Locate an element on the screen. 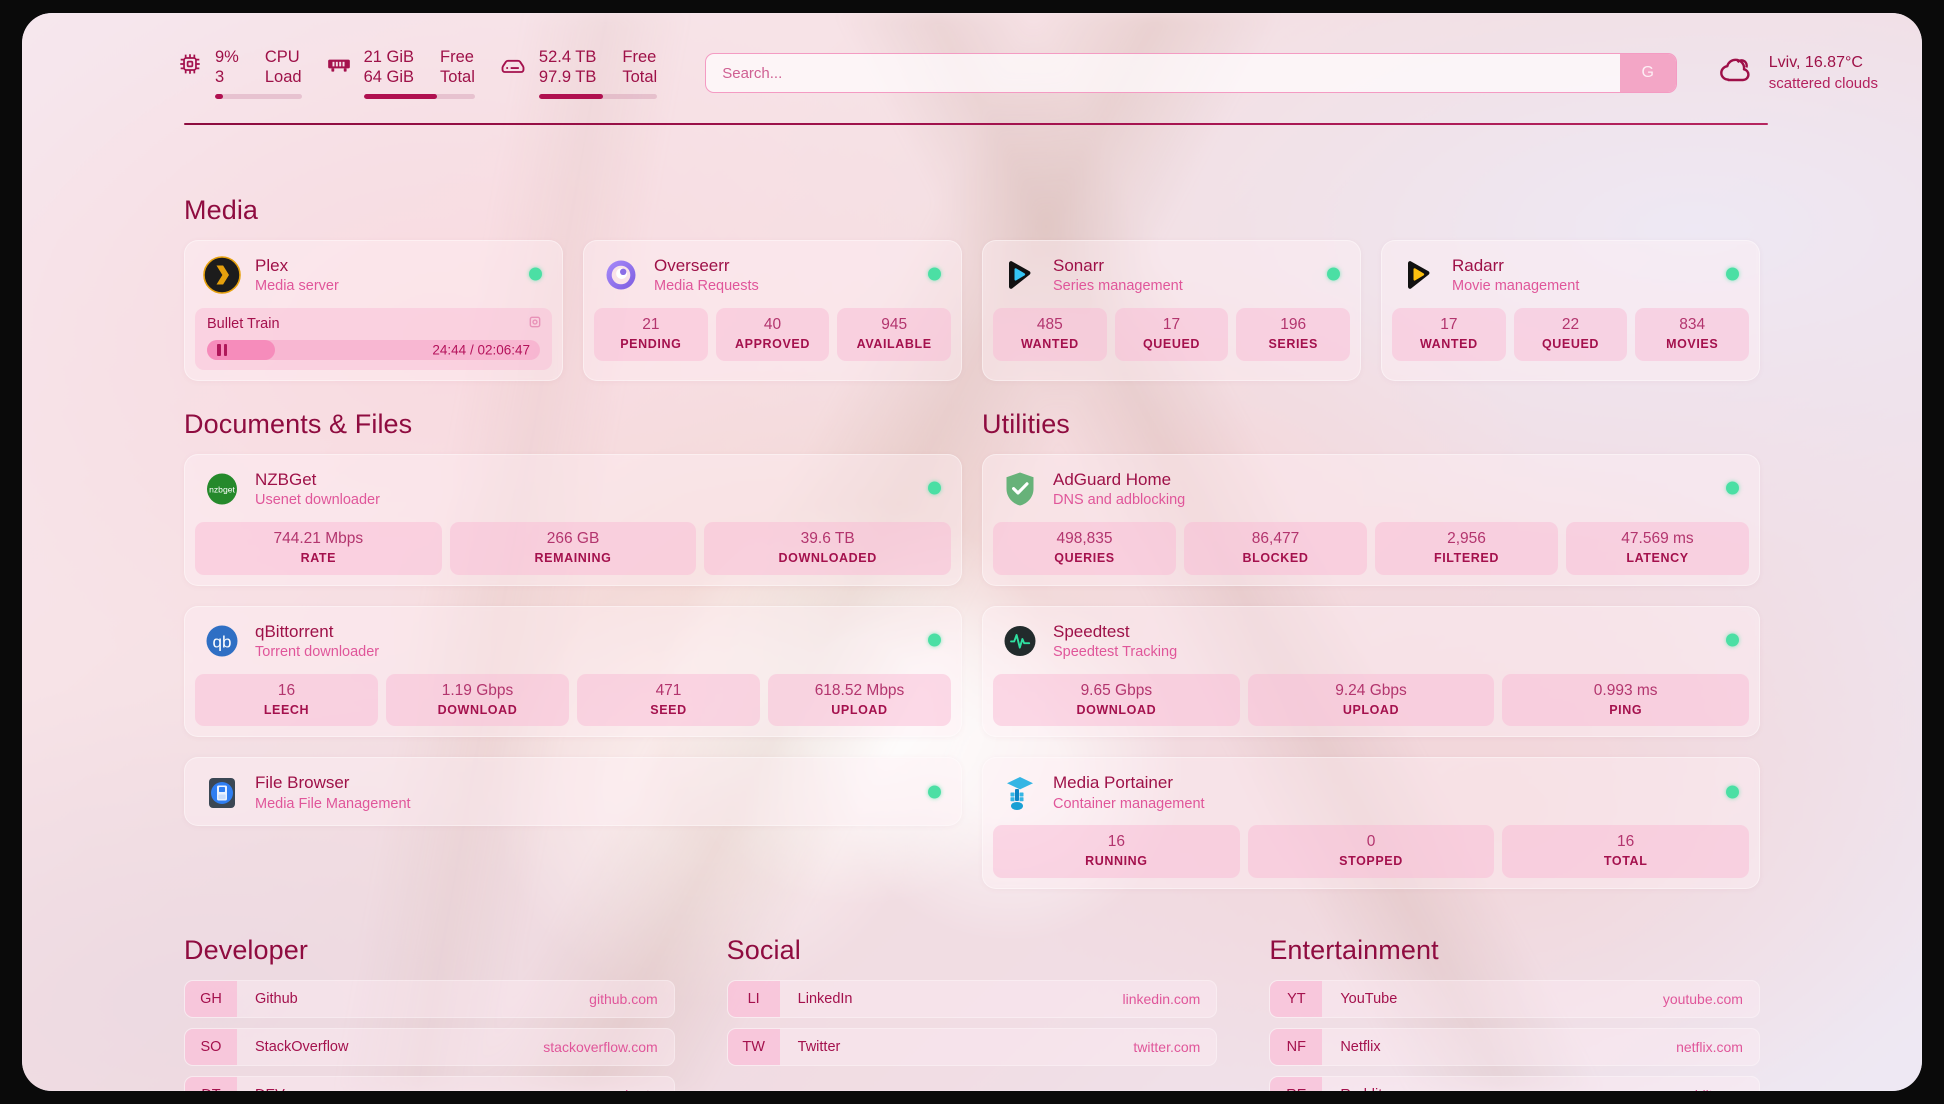  stat-label: APPROVED is located at coordinates (772, 343).